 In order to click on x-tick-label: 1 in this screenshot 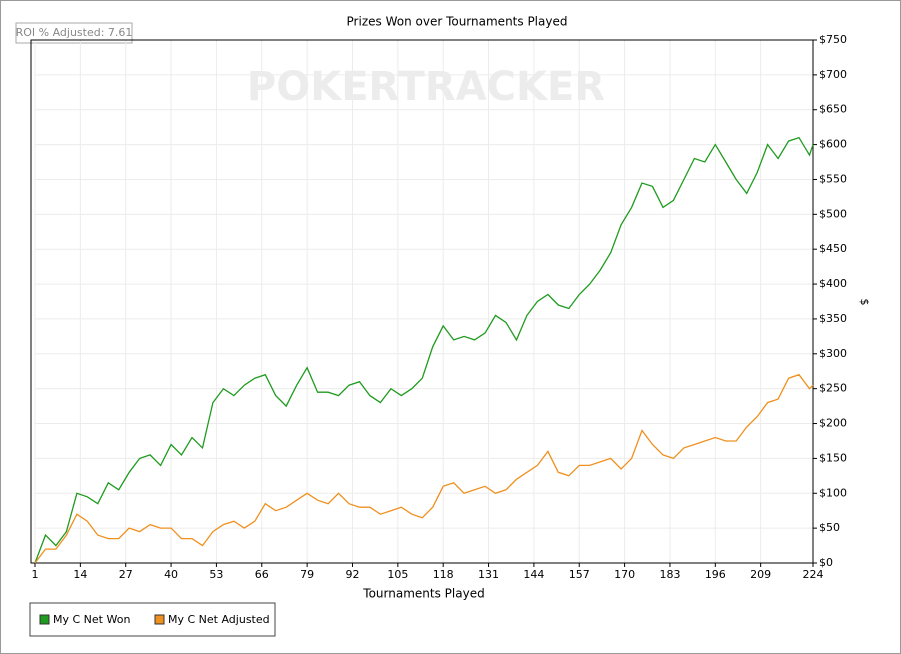, I will do `click(35, 574)`.